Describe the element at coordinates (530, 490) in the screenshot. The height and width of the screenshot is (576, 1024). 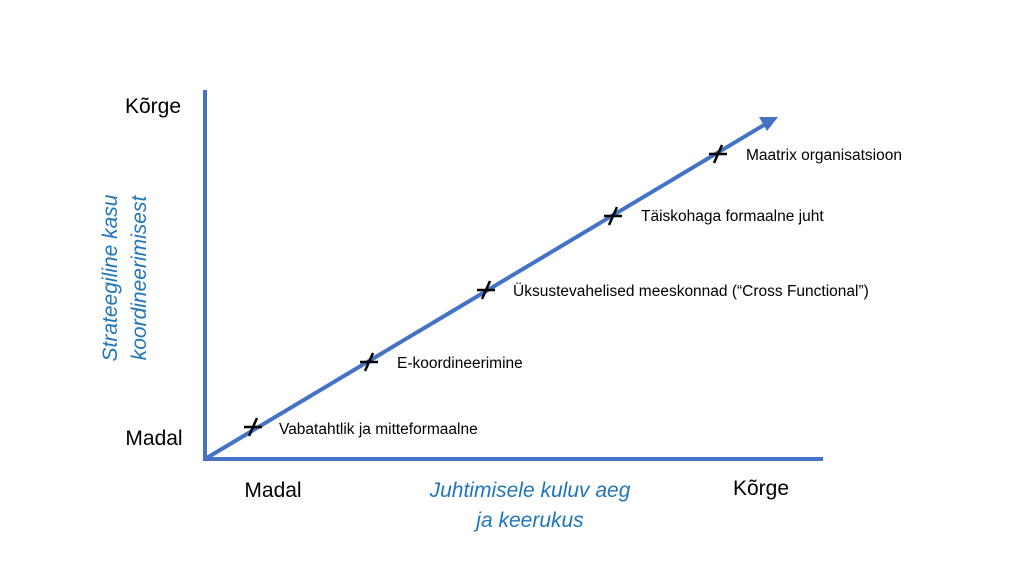
I see `x-axis-title-line1: Juhtimisele kuluv aeg` at that location.